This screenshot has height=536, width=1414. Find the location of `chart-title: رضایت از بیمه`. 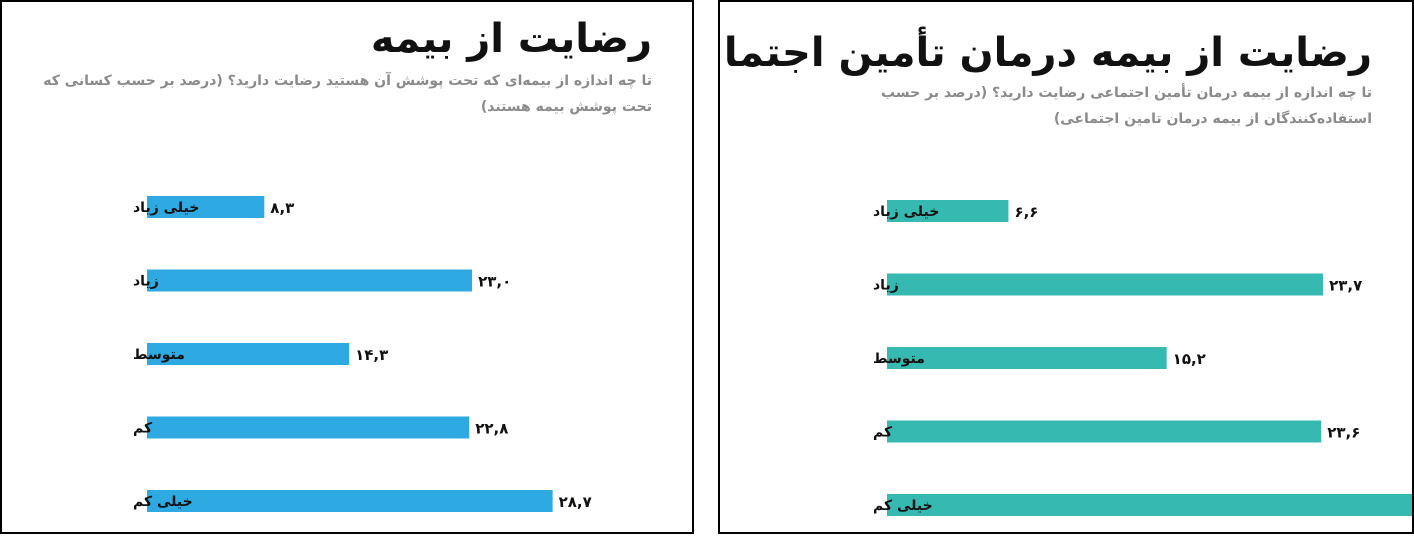

chart-title: رضایت از بیمه is located at coordinates (511, 39).